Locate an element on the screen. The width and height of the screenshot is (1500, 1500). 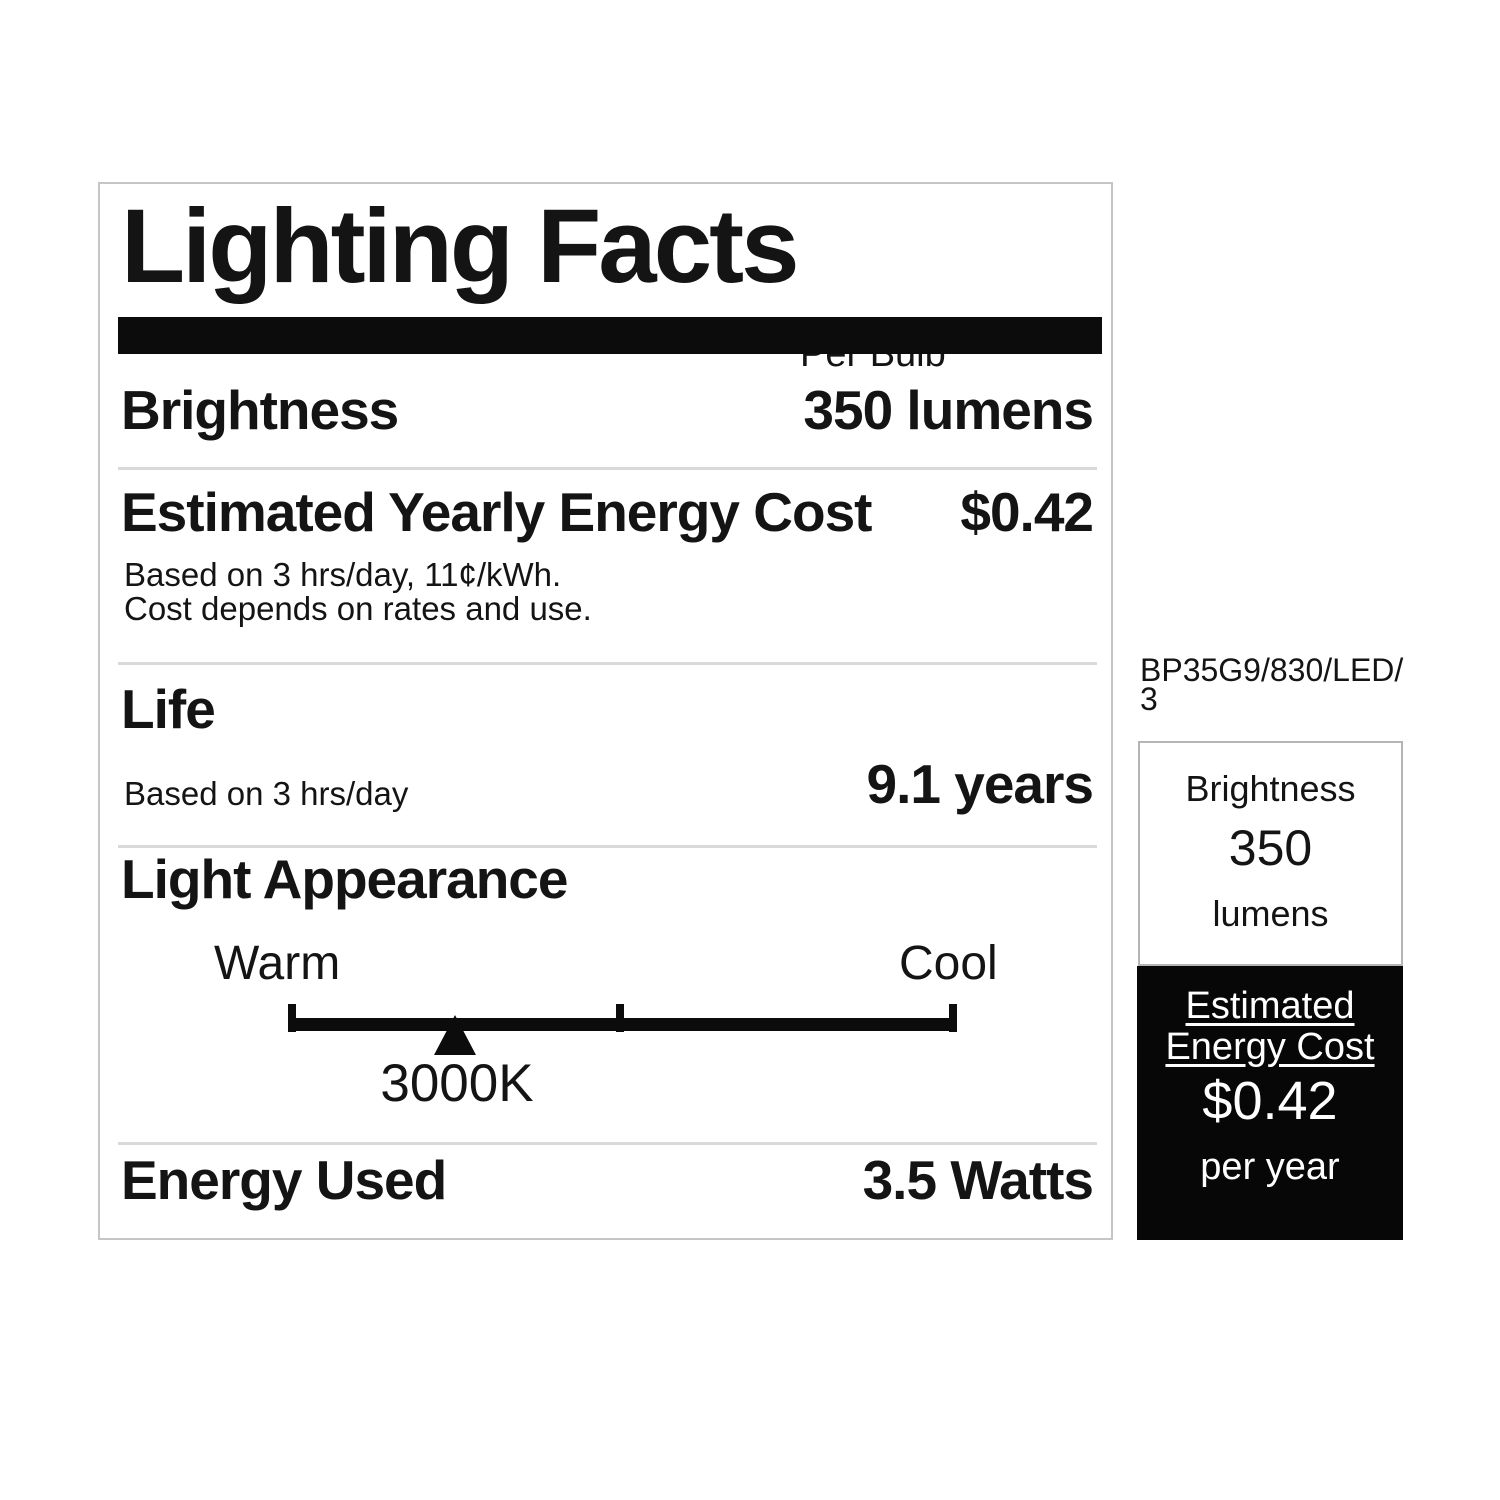
warm-label: Warm is located at coordinates (277, 963).